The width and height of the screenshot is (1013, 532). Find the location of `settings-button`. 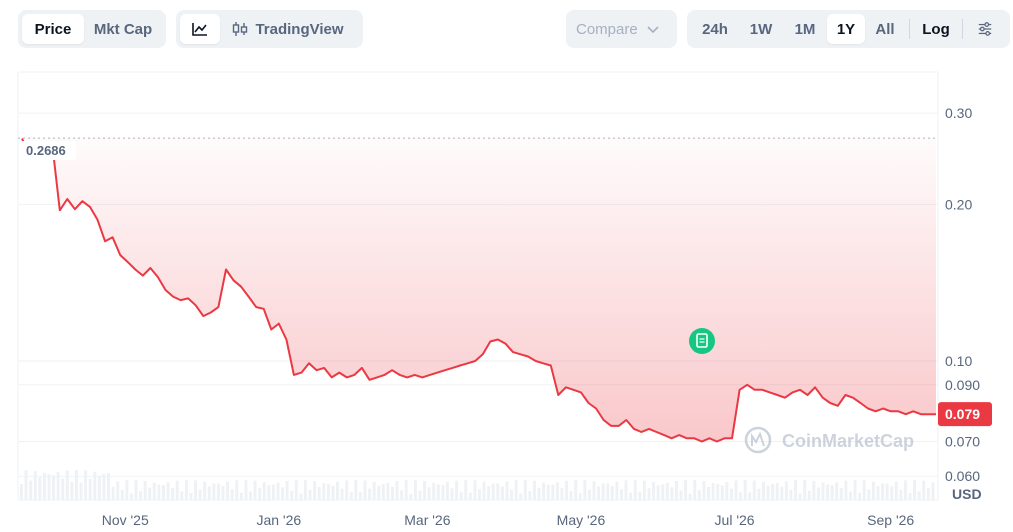

settings-button is located at coordinates (985, 29).